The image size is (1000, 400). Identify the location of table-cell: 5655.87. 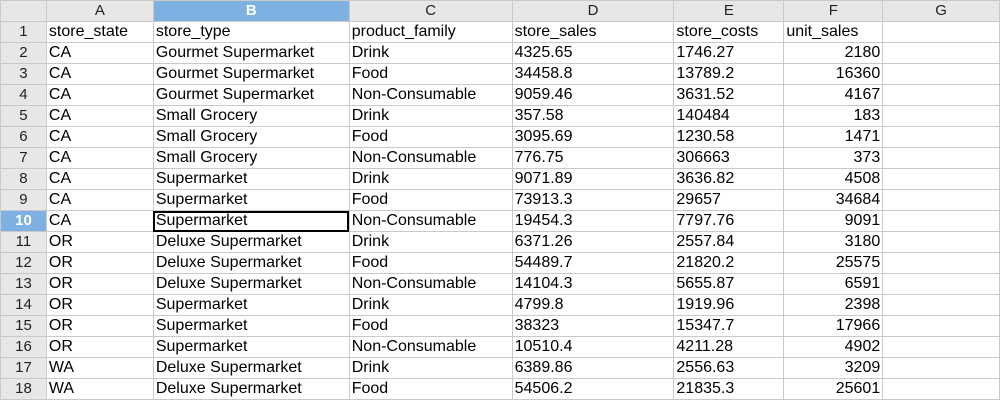
(729, 284).